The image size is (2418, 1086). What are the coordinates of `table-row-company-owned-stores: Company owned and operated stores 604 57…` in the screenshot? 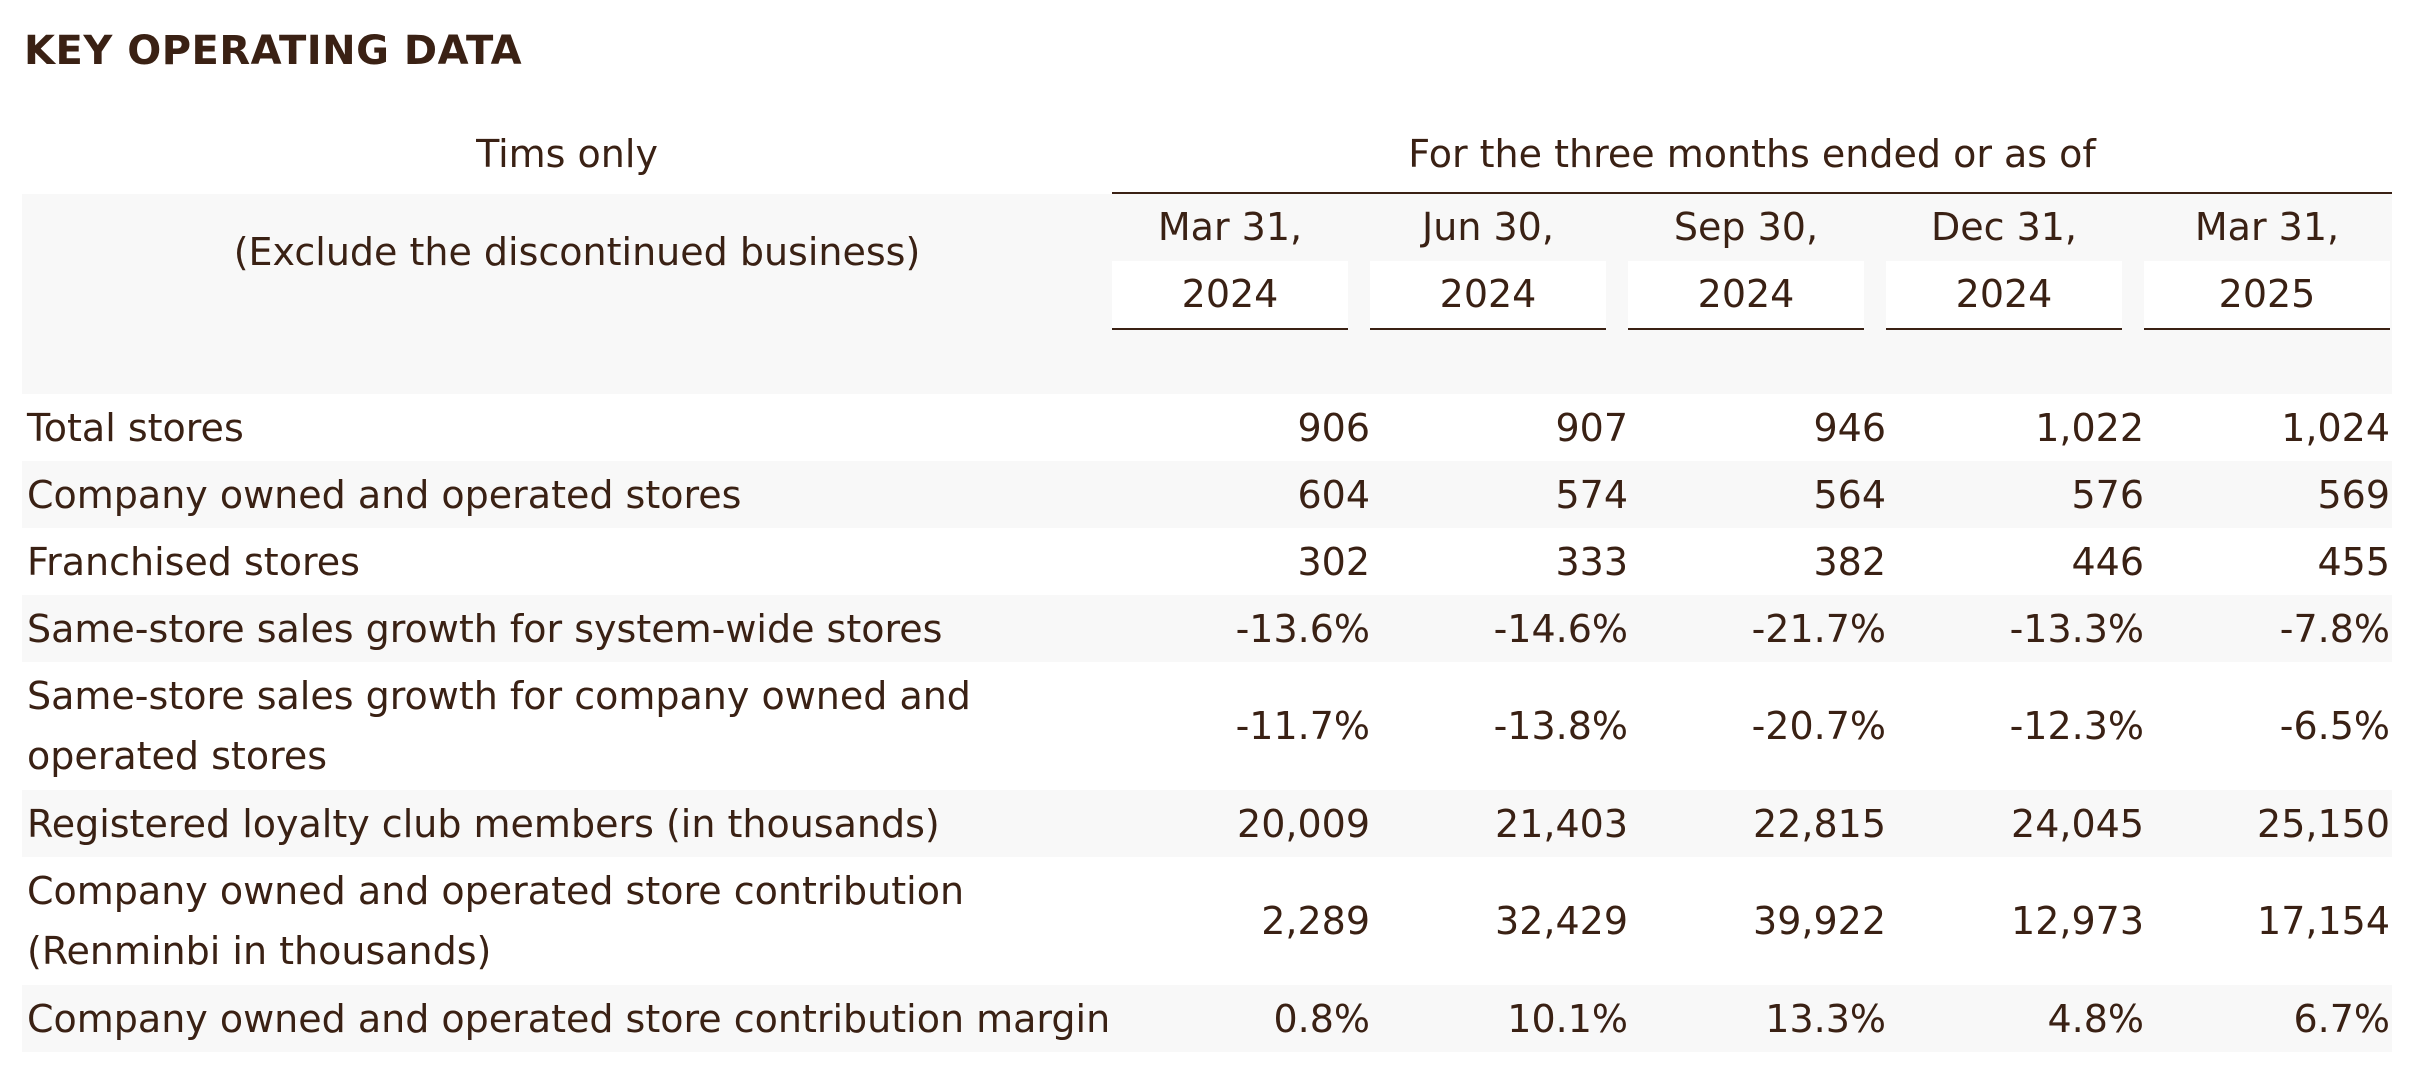 It's located at (1207, 494).